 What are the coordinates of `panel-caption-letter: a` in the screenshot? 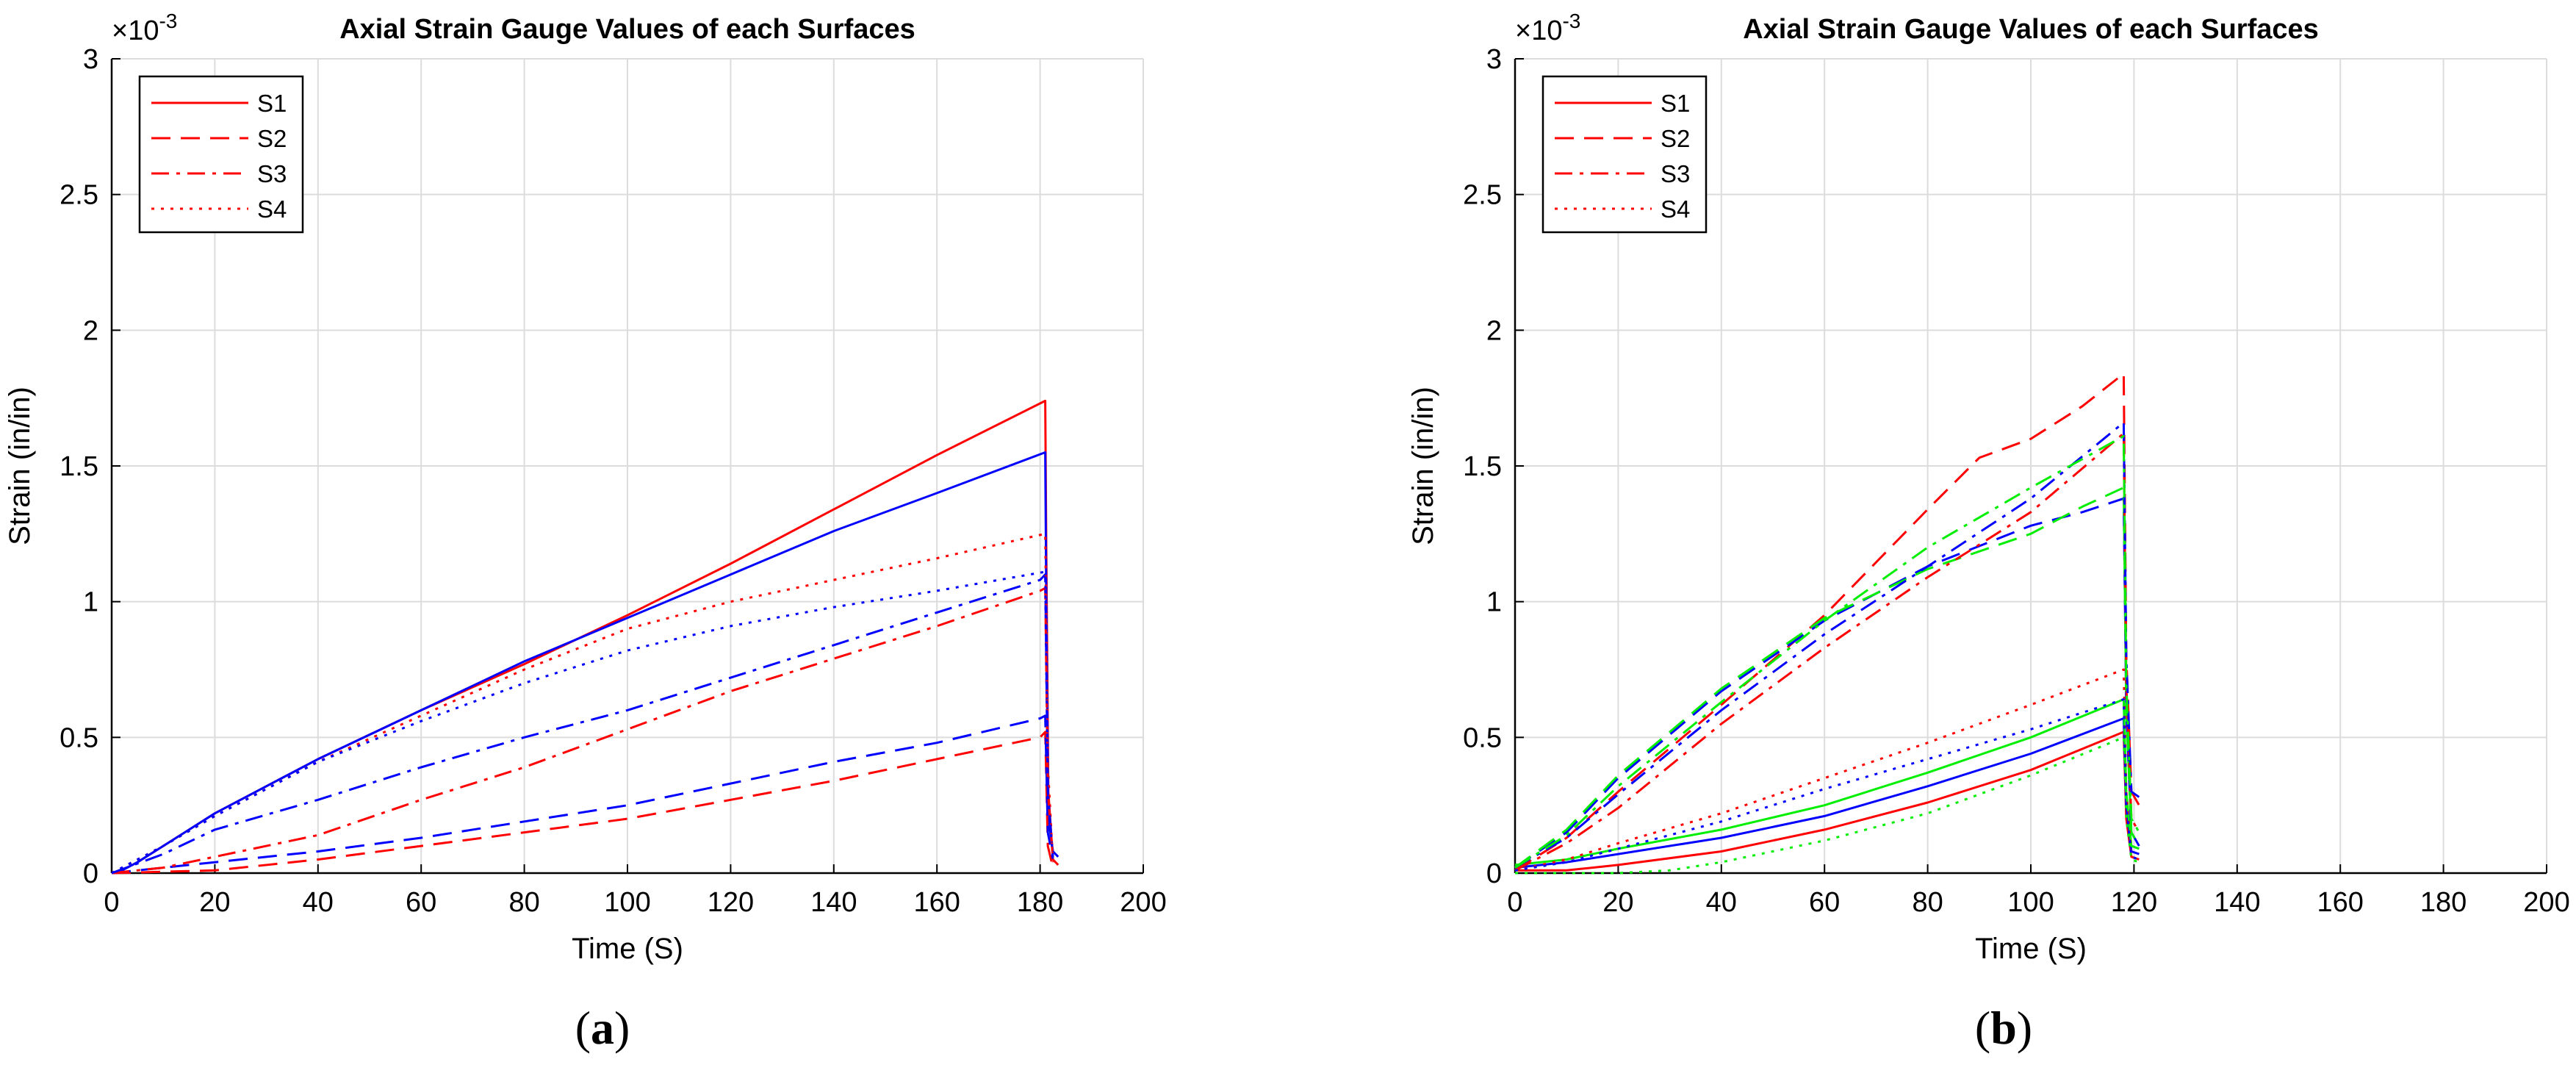 It's located at (602, 1028).